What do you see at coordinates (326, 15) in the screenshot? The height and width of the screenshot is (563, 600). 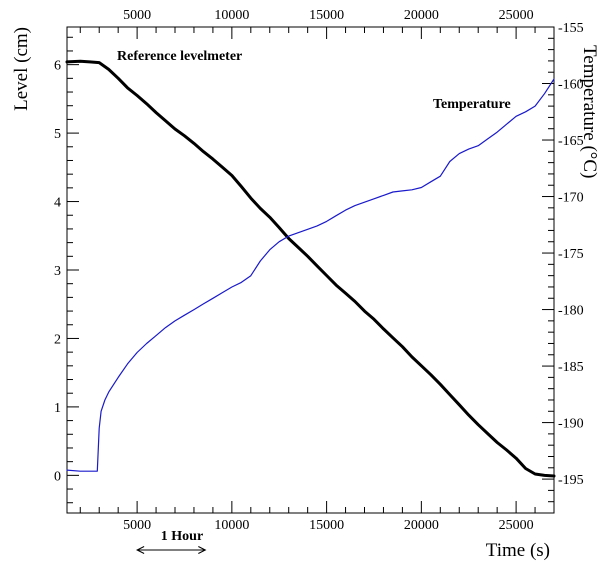 I see `x-tick-label-top: 15000` at bounding box center [326, 15].